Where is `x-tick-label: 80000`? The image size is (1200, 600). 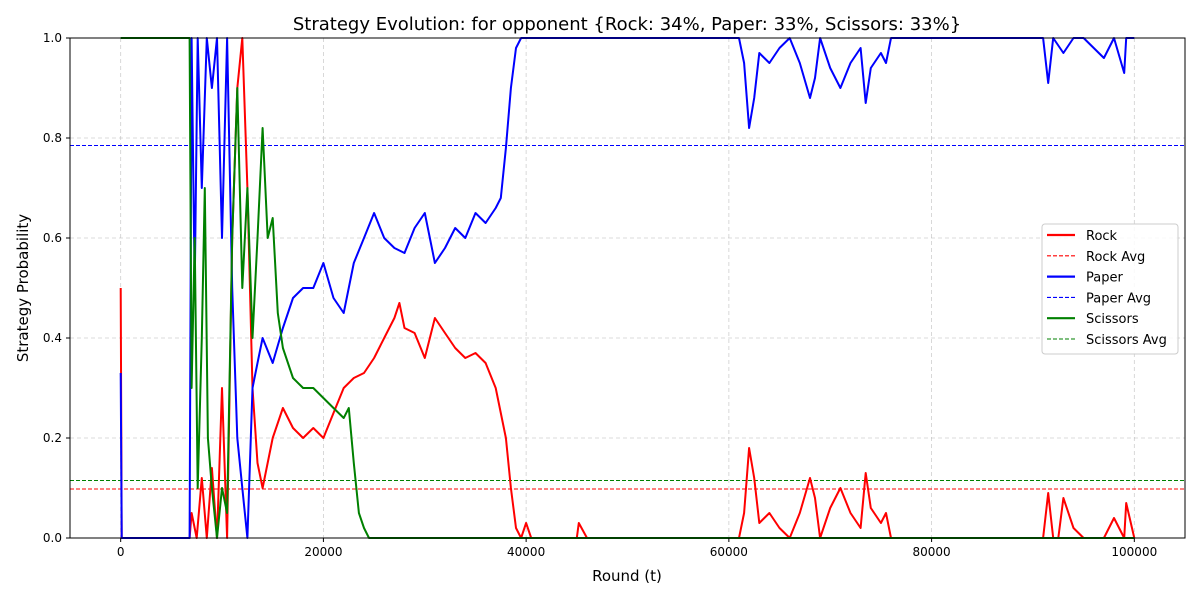 x-tick-label: 80000 is located at coordinates (931, 552).